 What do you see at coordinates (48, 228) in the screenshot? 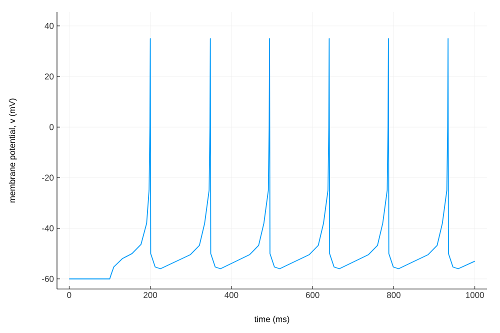
I see `y-tick-label: -40` at bounding box center [48, 228].